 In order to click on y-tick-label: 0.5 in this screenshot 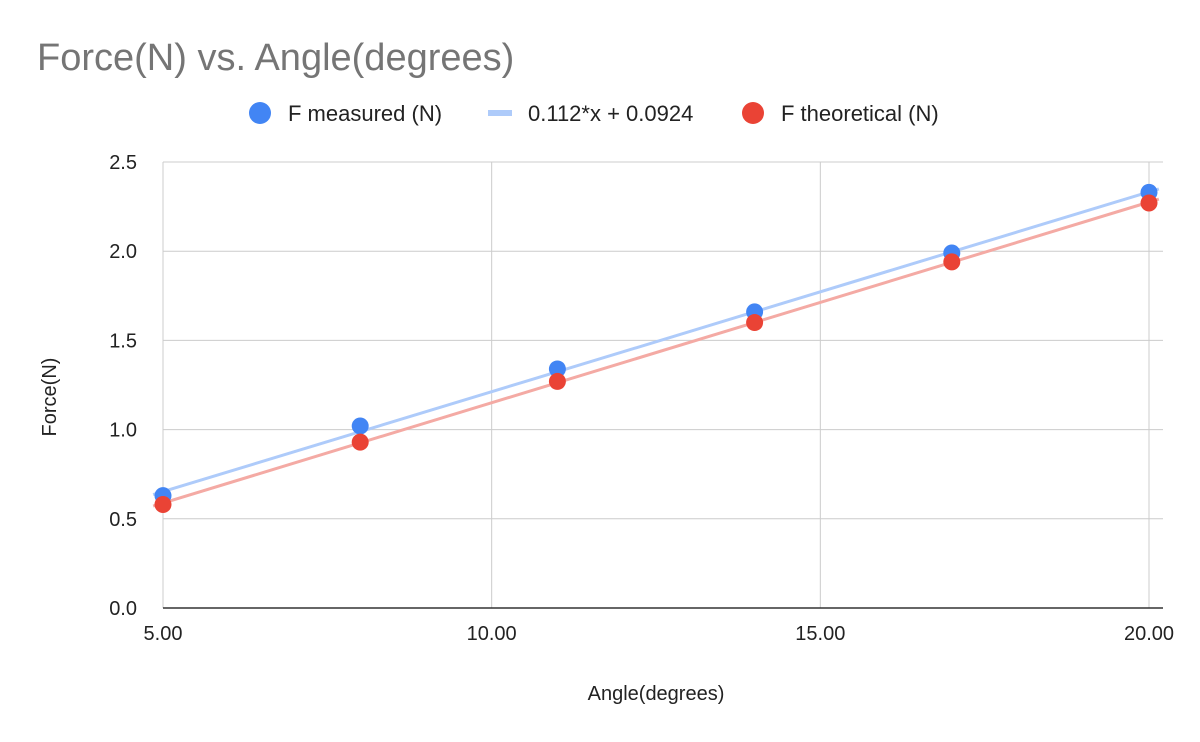, I will do `click(123, 520)`.